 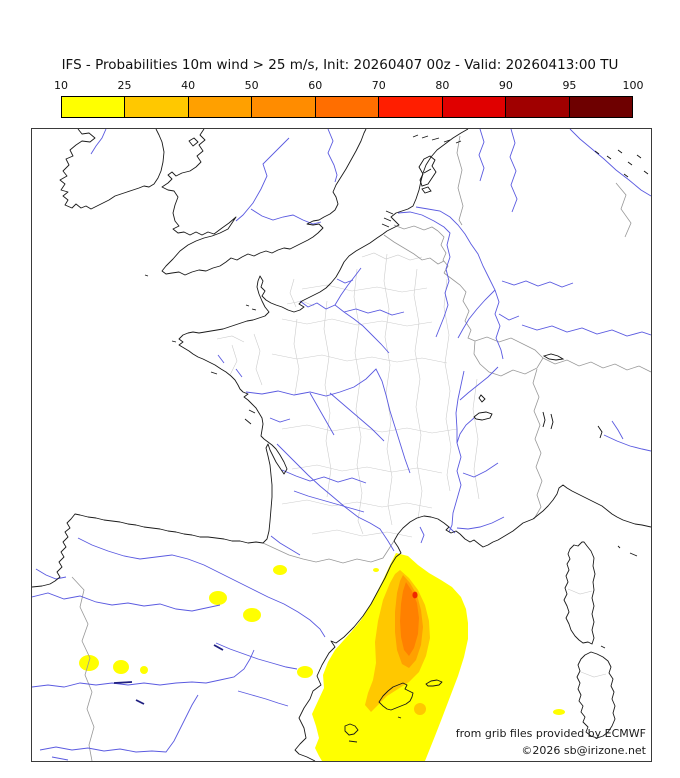 What do you see at coordinates (345, 281) in the screenshot?
I see `river-somme` at bounding box center [345, 281].